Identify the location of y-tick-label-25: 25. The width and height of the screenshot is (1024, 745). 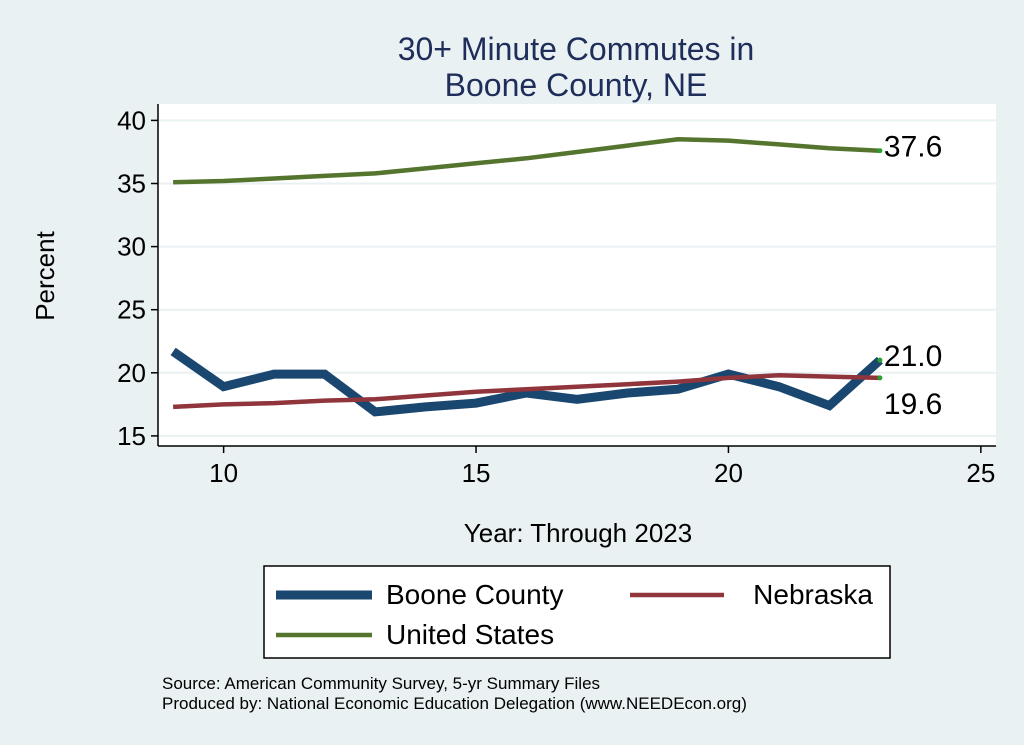
(131, 310).